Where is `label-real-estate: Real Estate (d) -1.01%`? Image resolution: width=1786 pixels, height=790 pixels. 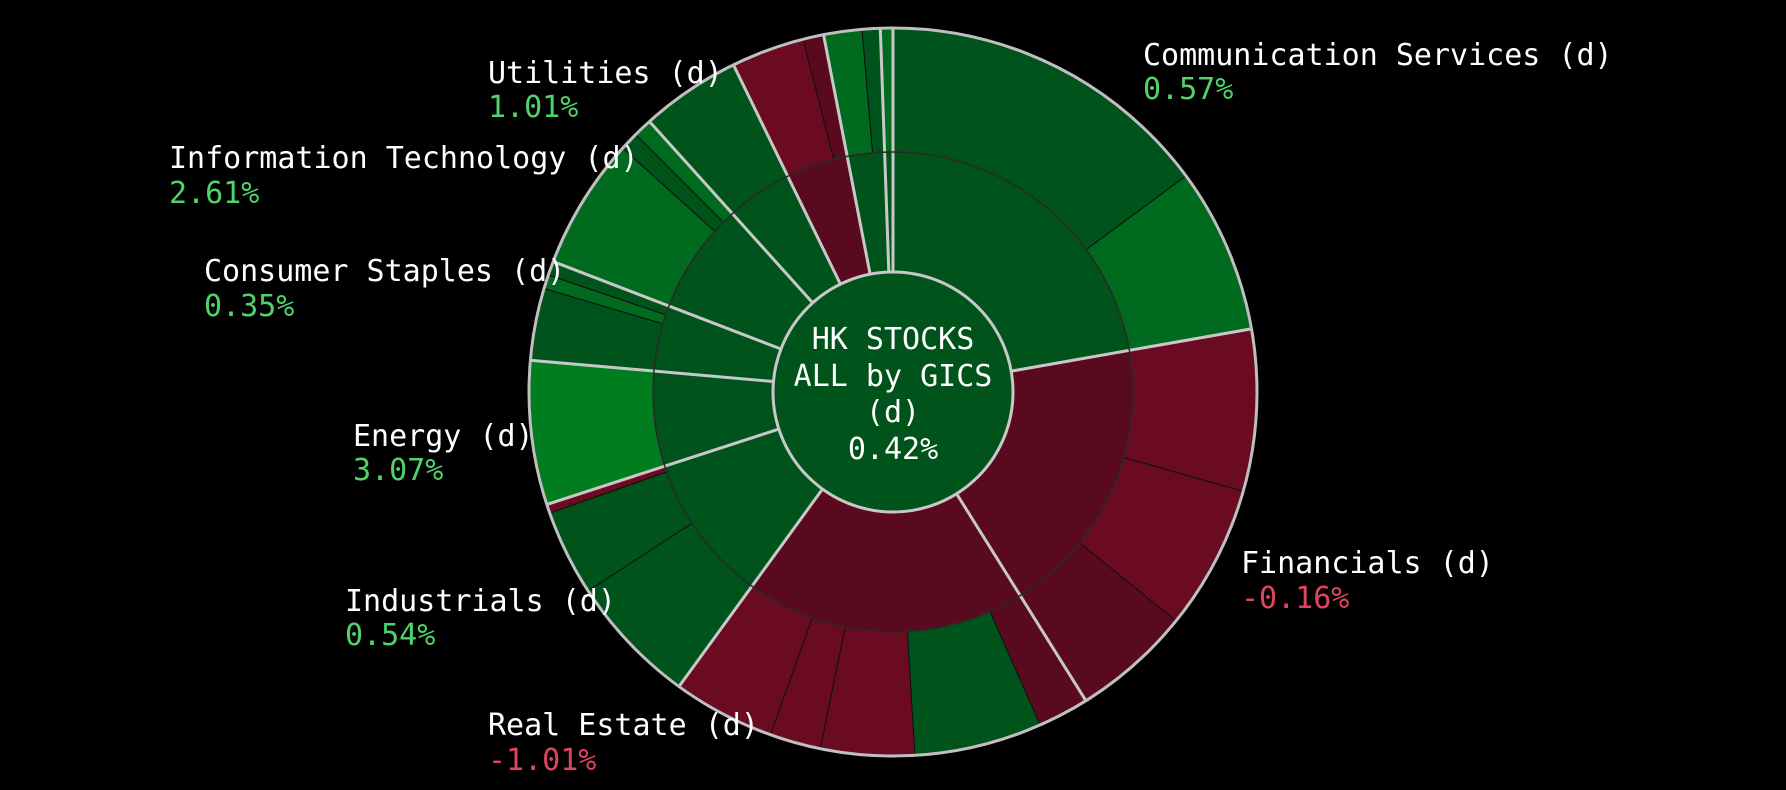
label-real-estate: Real Estate (d) -1.01% is located at coordinates (623, 743).